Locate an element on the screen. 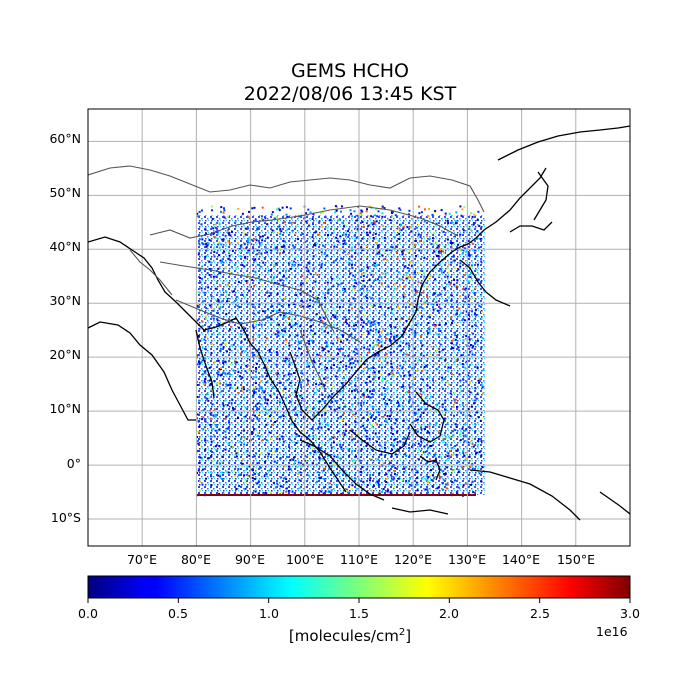  lat-tick-label: 50°N is located at coordinates (65, 192).